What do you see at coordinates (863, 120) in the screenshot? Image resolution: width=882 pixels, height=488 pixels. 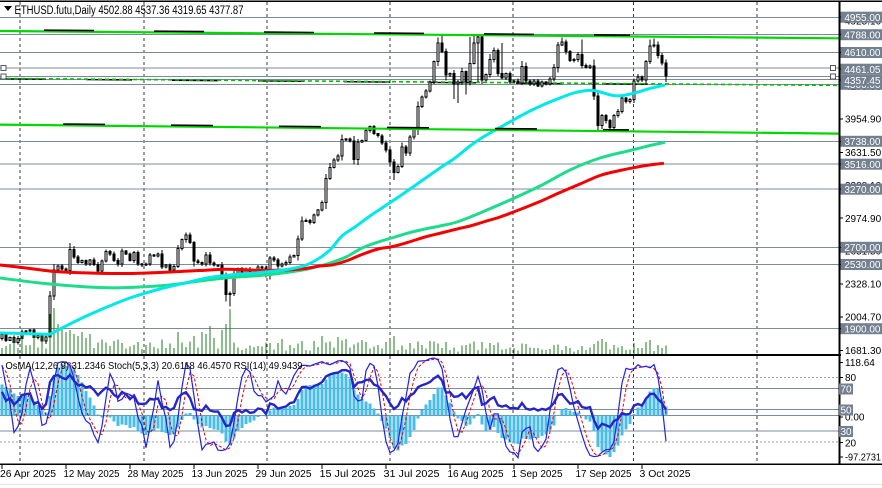 I see `svg-text: 3954.90` at bounding box center [863, 120].